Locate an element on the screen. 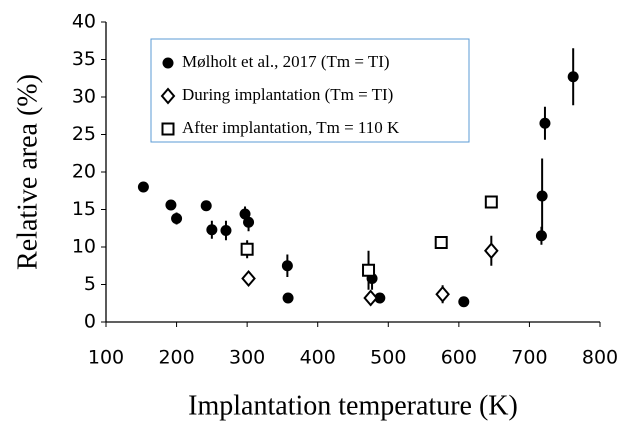 The width and height of the screenshot is (621, 421). x-tick-label: 800 is located at coordinates (600, 358).